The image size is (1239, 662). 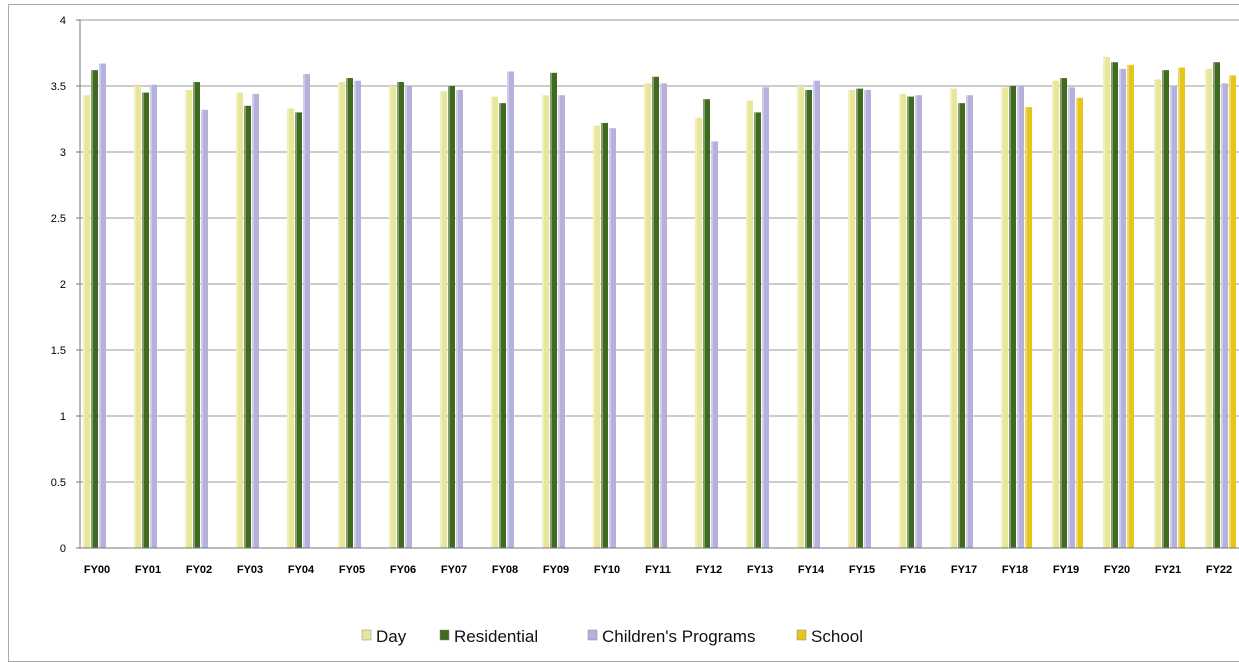 What do you see at coordinates (199, 570) in the screenshot?
I see `x-tick-label: FY02` at bounding box center [199, 570].